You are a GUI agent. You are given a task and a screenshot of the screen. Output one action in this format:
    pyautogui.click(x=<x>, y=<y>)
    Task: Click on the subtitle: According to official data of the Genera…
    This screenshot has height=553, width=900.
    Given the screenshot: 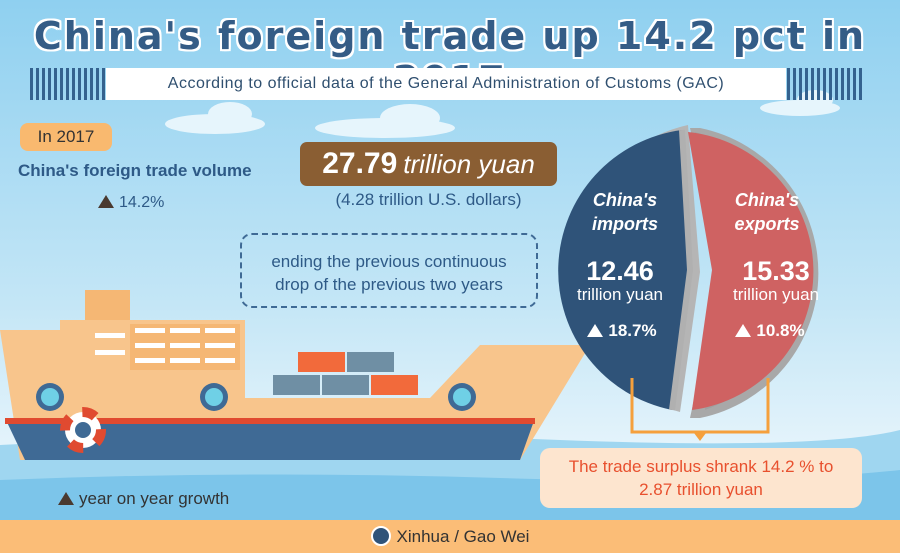 What is the action you would take?
    pyautogui.click(x=446, y=84)
    